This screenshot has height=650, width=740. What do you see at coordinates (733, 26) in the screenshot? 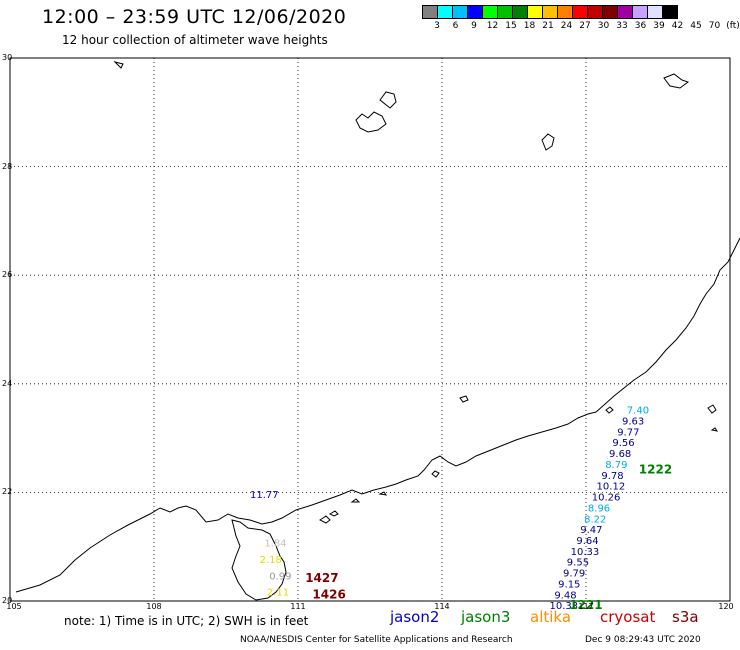
I see `legend-label: (ft)` at bounding box center [733, 26].